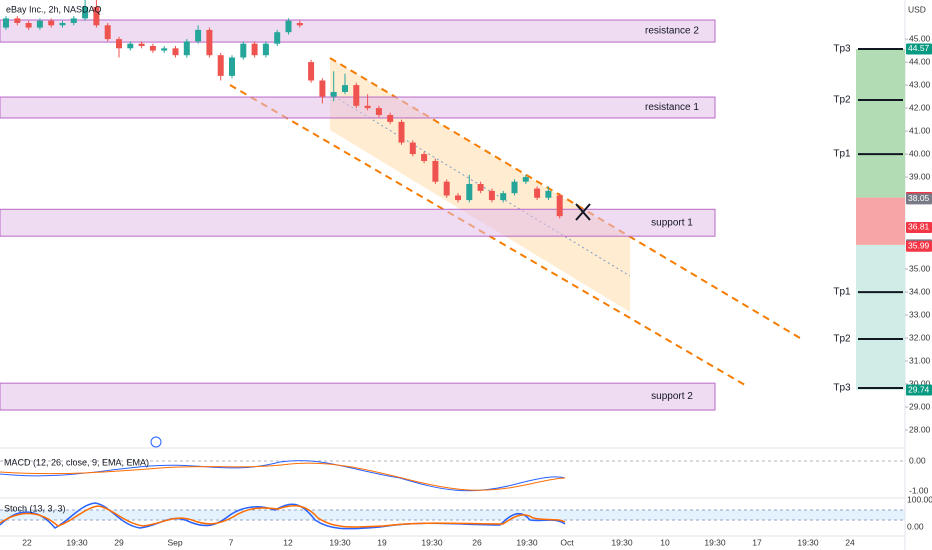 The image size is (932, 550). What do you see at coordinates (665, 542) in the screenshot?
I see `x-tick-label: 10` at bounding box center [665, 542].